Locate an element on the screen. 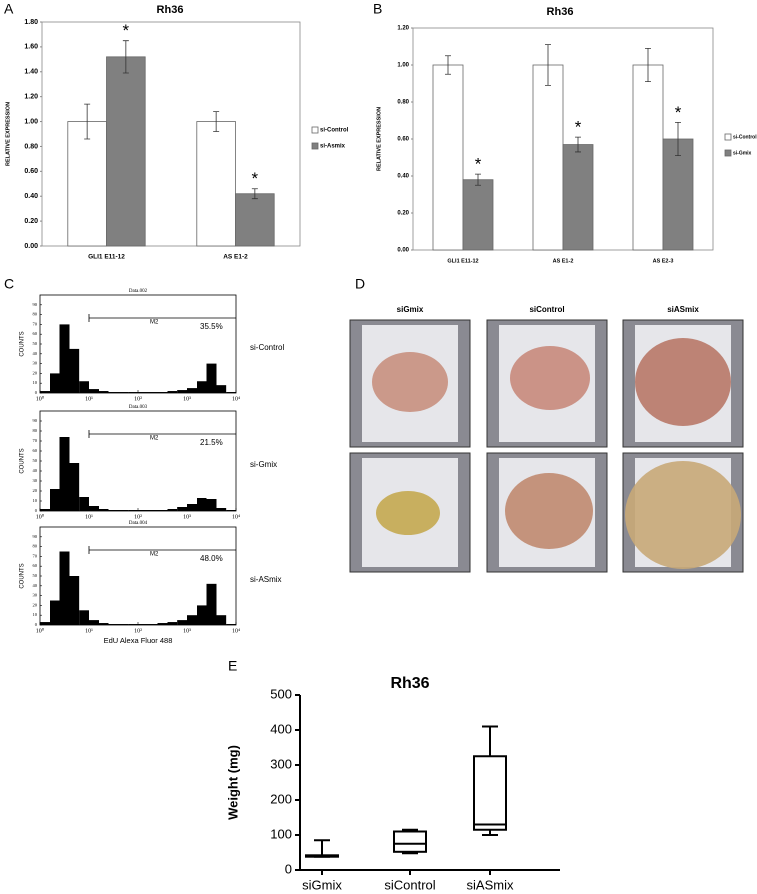  x-tick-label: 10³ is located at coordinates (187, 517).